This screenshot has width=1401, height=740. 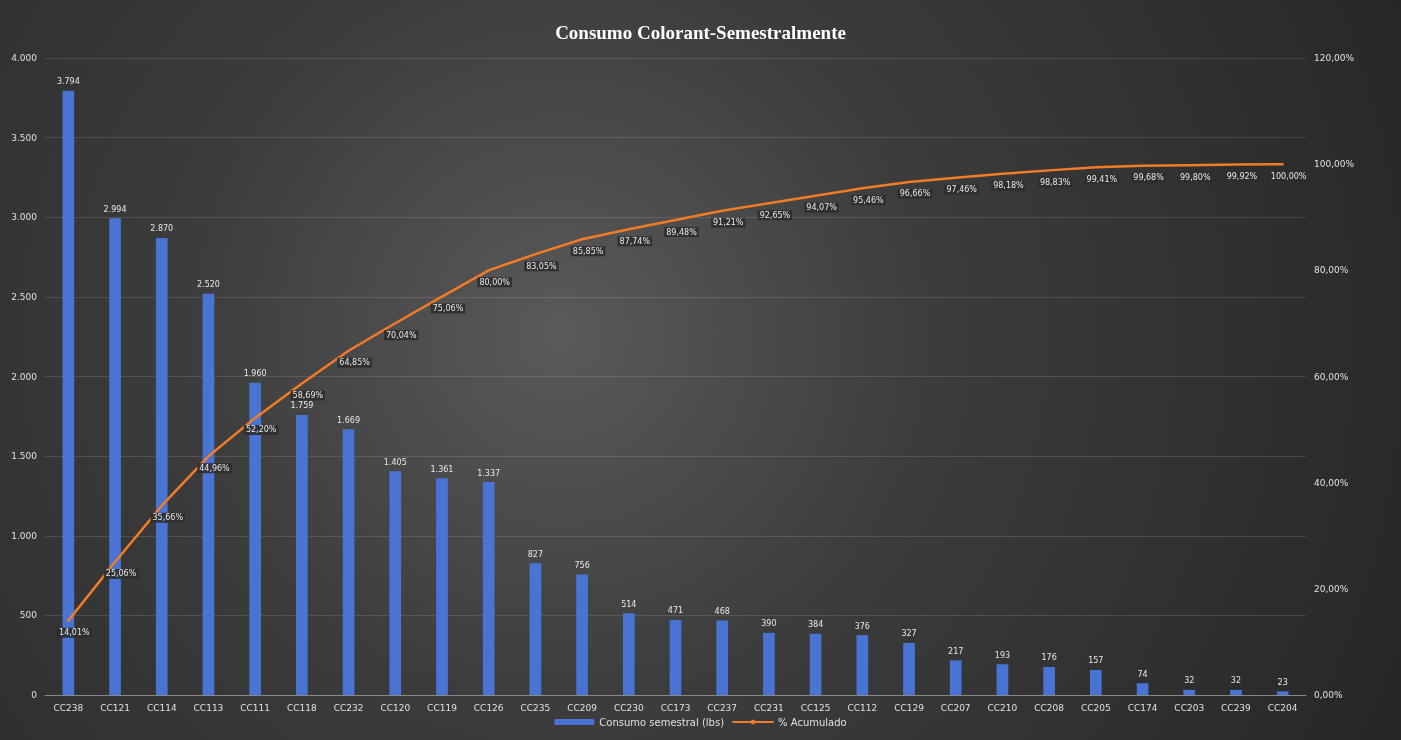 I want to click on x-tick-label: CC174, so click(x=1142, y=707).